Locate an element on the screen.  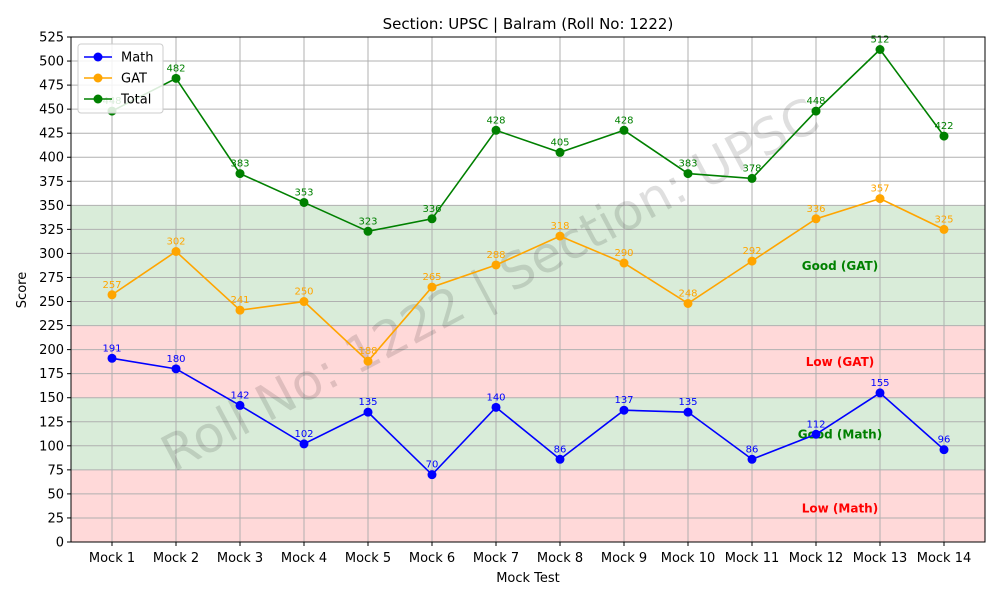
data-label: 102 is located at coordinates (303, 434).